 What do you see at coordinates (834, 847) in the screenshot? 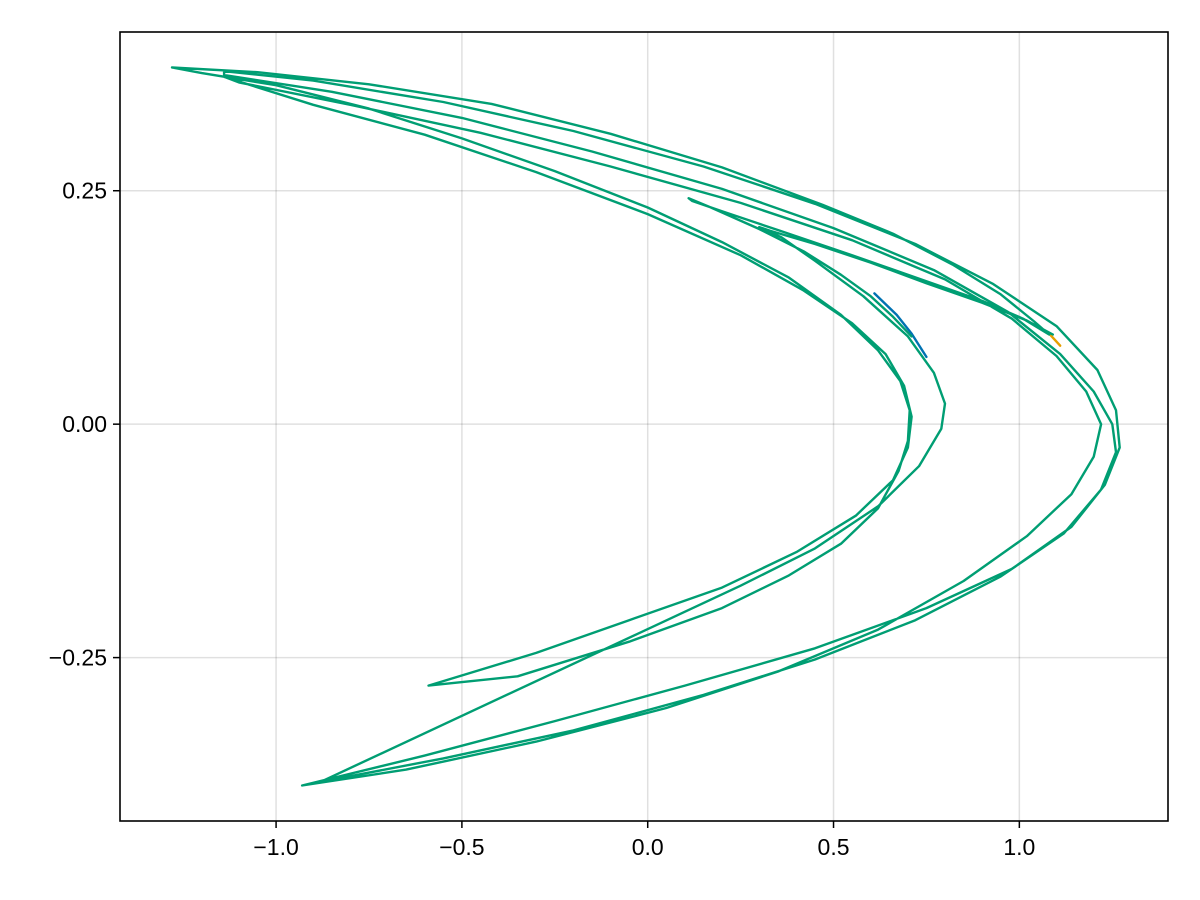
I see `x-tick-label: 0.5` at bounding box center [834, 847].